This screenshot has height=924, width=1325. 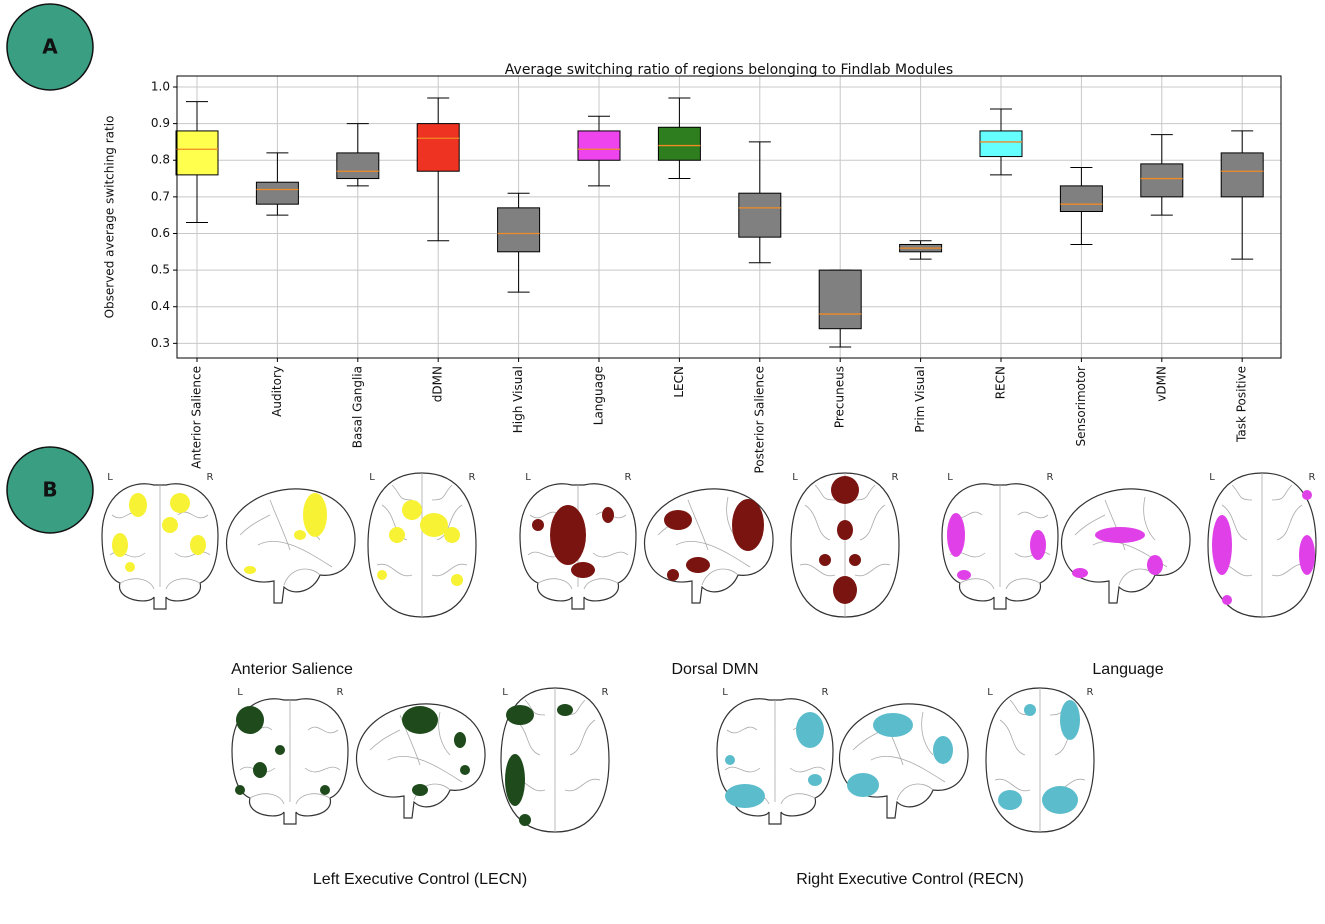 I want to click on x-tick-label: Posterior Salience, so click(x=759, y=419).